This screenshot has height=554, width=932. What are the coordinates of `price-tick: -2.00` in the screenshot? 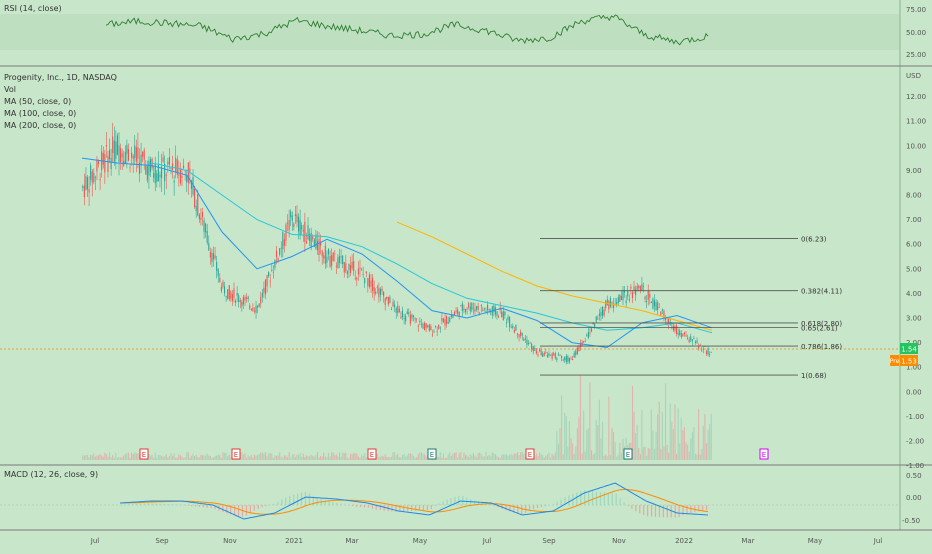 It's located at (915, 442).